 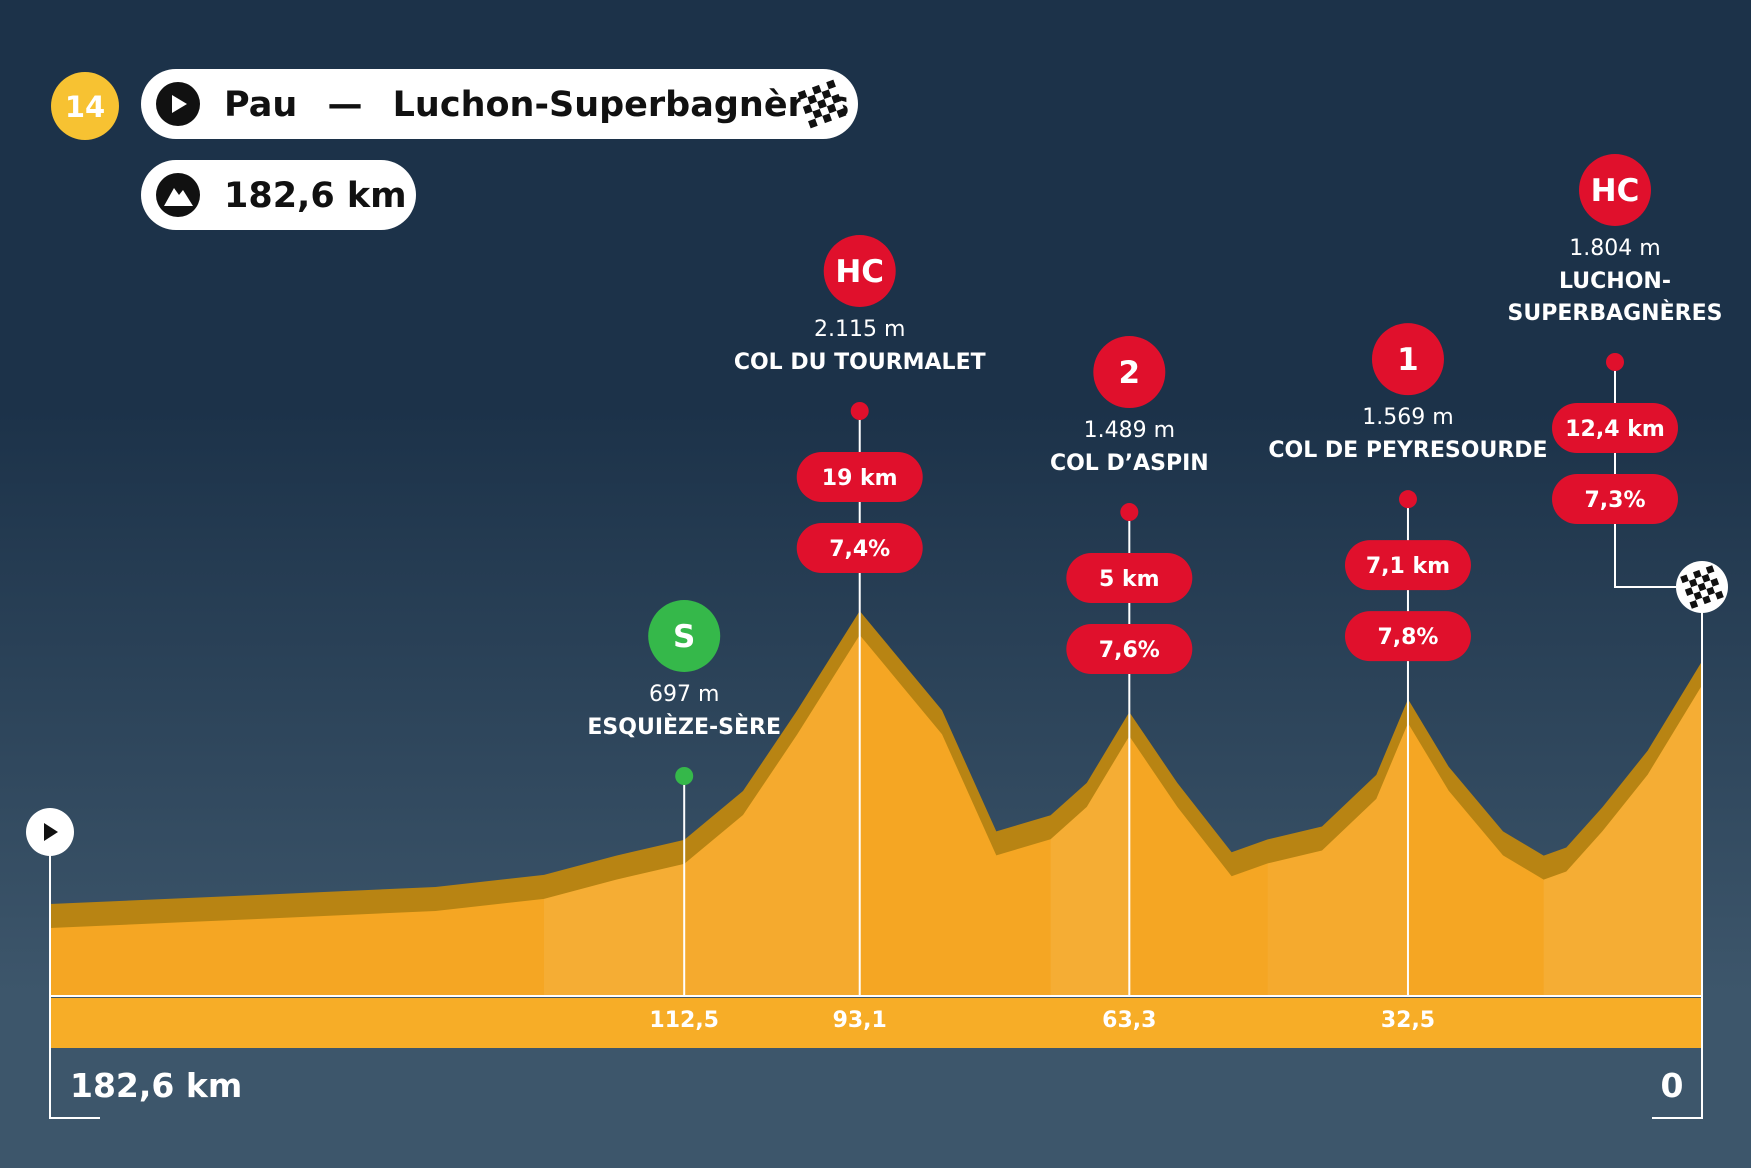 I want to click on header: 14 Pau — Luchon-Superbagnères 182,6 km, so click(x=454, y=149).